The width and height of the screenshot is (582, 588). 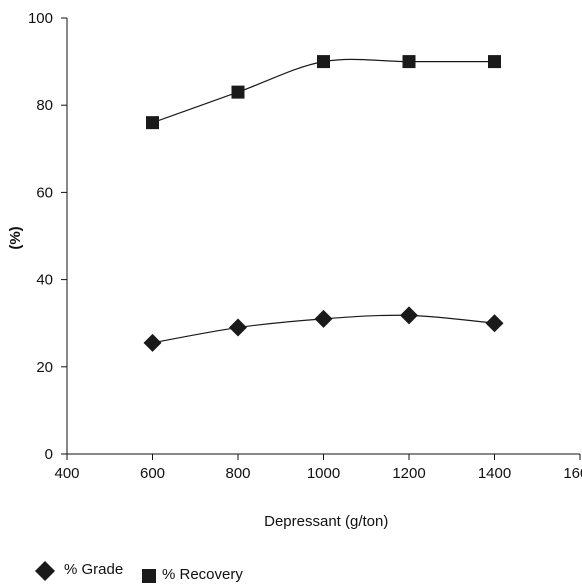 What do you see at coordinates (323, 473) in the screenshot?
I see `x-tick-label: 1000` at bounding box center [323, 473].